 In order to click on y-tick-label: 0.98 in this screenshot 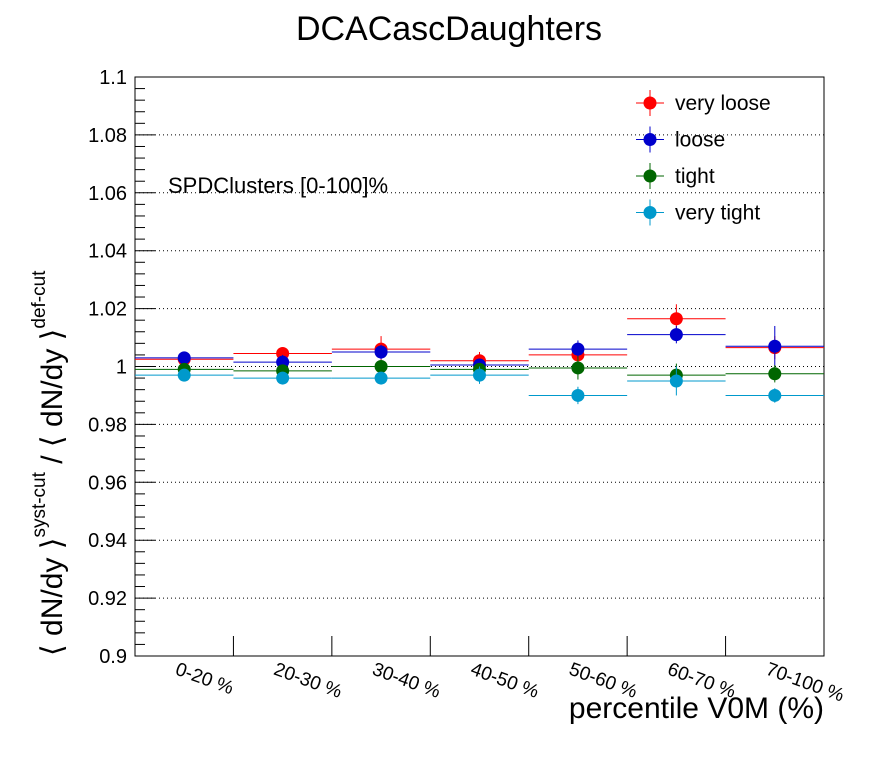, I will do `click(107, 425)`.